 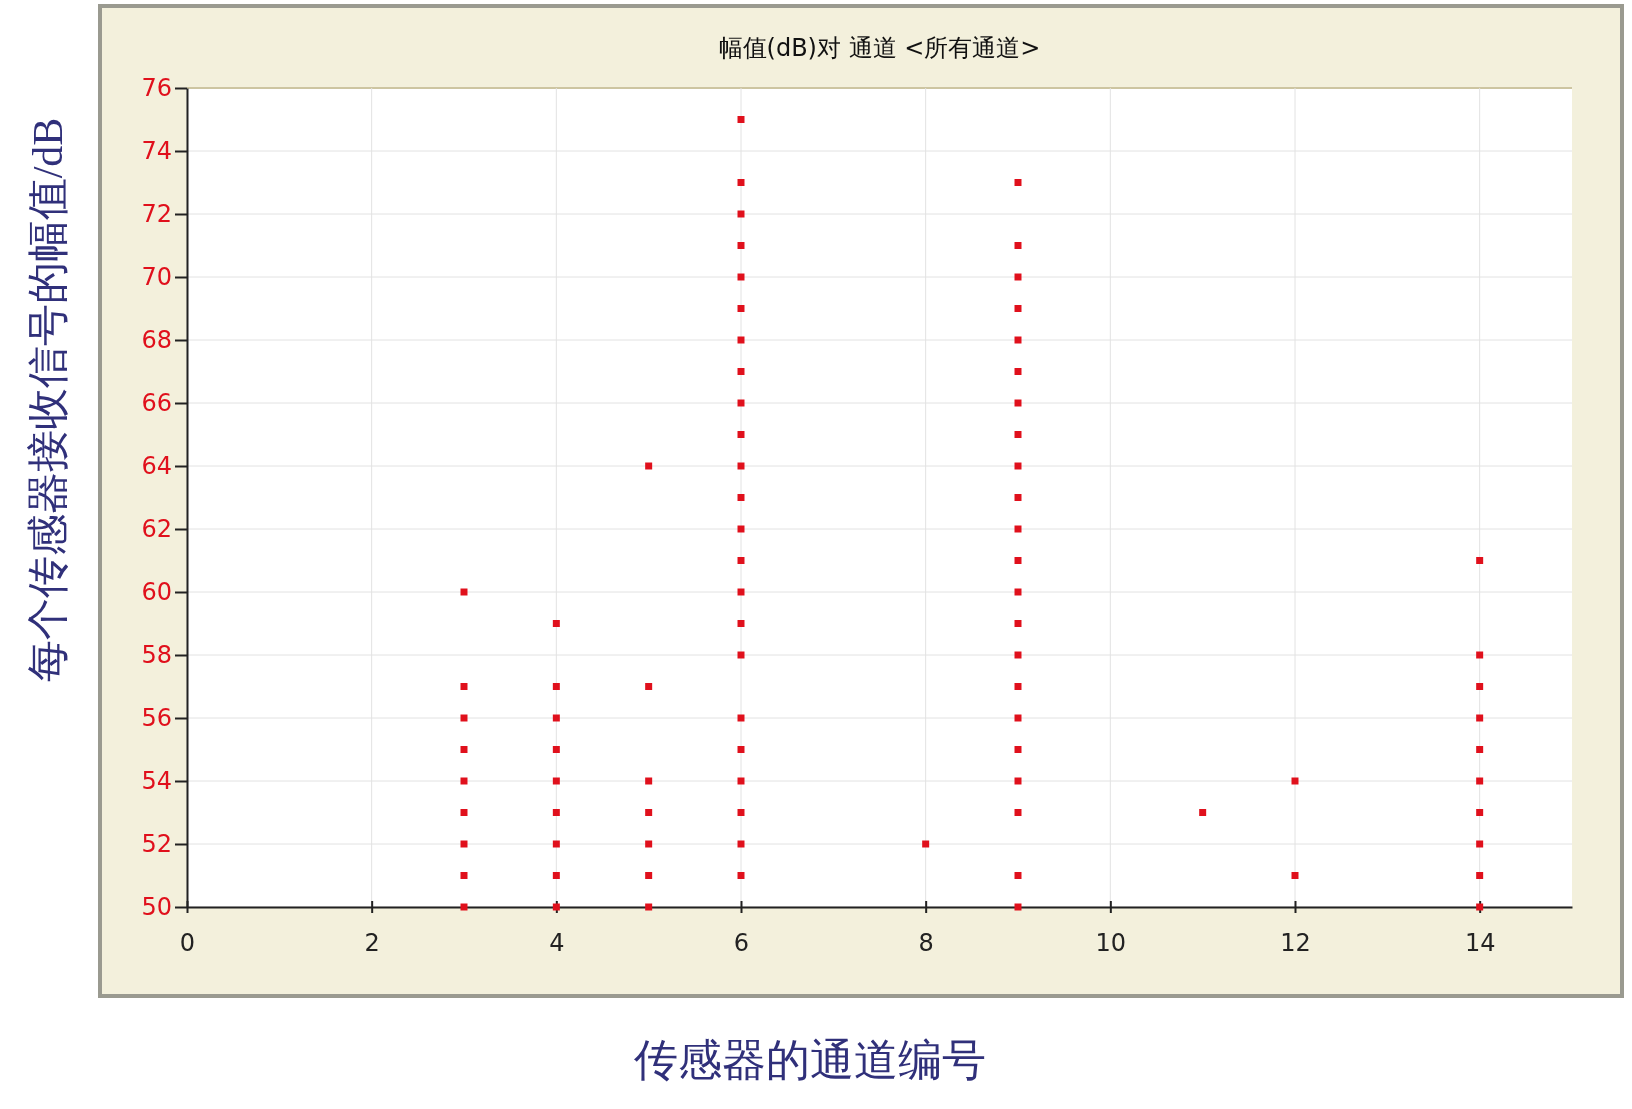 What do you see at coordinates (156, 844) in the screenshot?
I see `y-tick-label: 52` at bounding box center [156, 844].